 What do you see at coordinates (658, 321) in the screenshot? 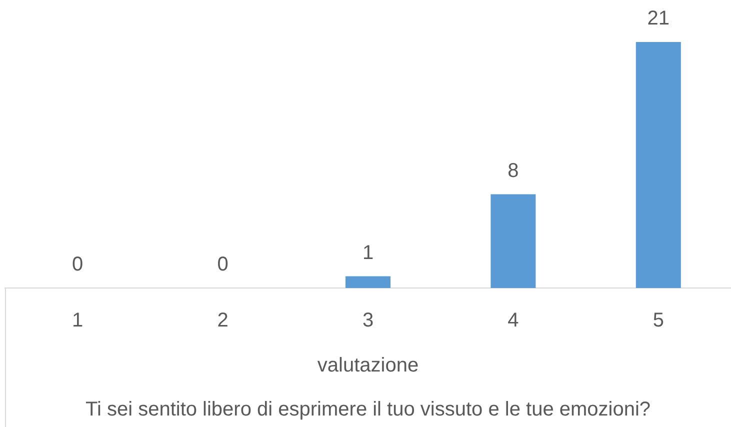
I see `x-tick-label: 5` at bounding box center [658, 321].